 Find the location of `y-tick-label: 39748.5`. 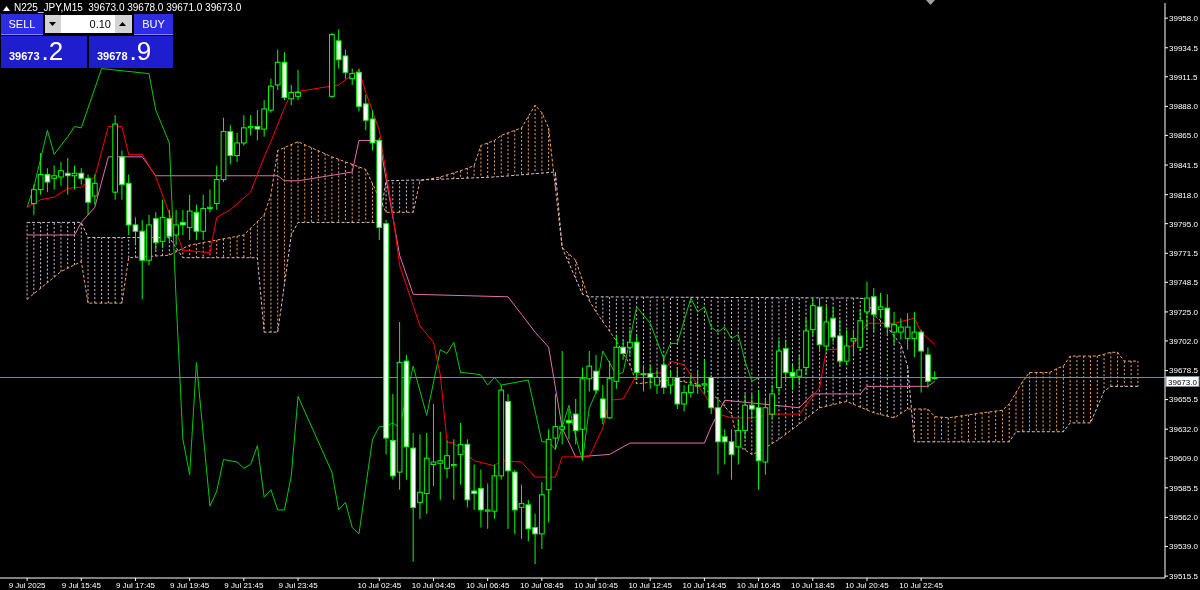

y-tick-label: 39748.5 is located at coordinates (1184, 283).